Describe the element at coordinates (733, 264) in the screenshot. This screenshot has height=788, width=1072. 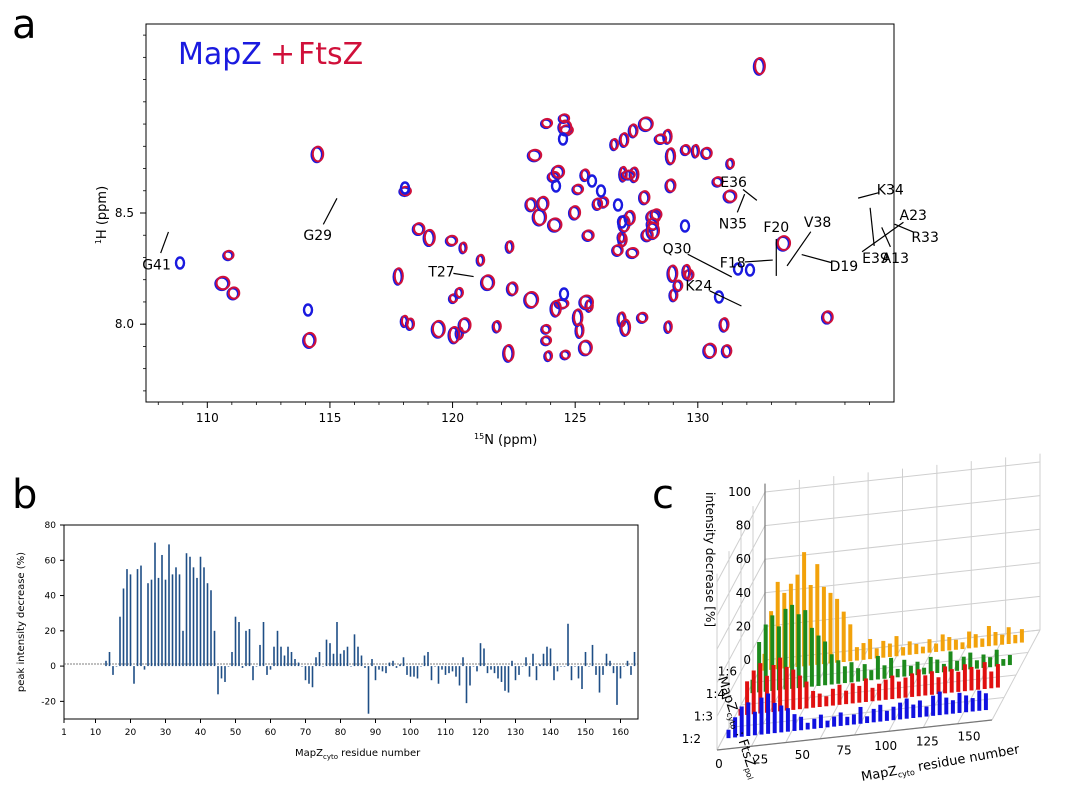
I see `assignment-label: F18` at that location.